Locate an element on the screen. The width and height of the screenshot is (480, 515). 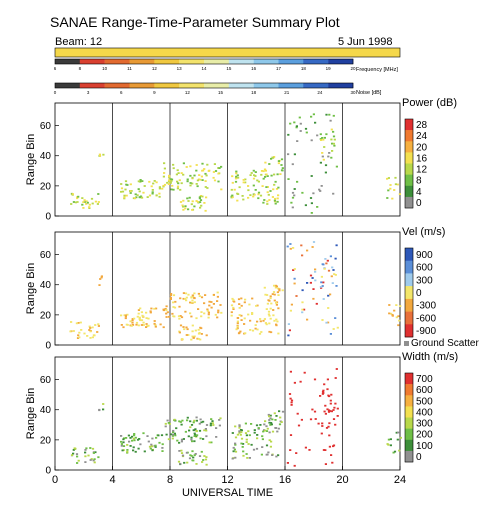
noise-swatch is located at coordinates (241, 85).